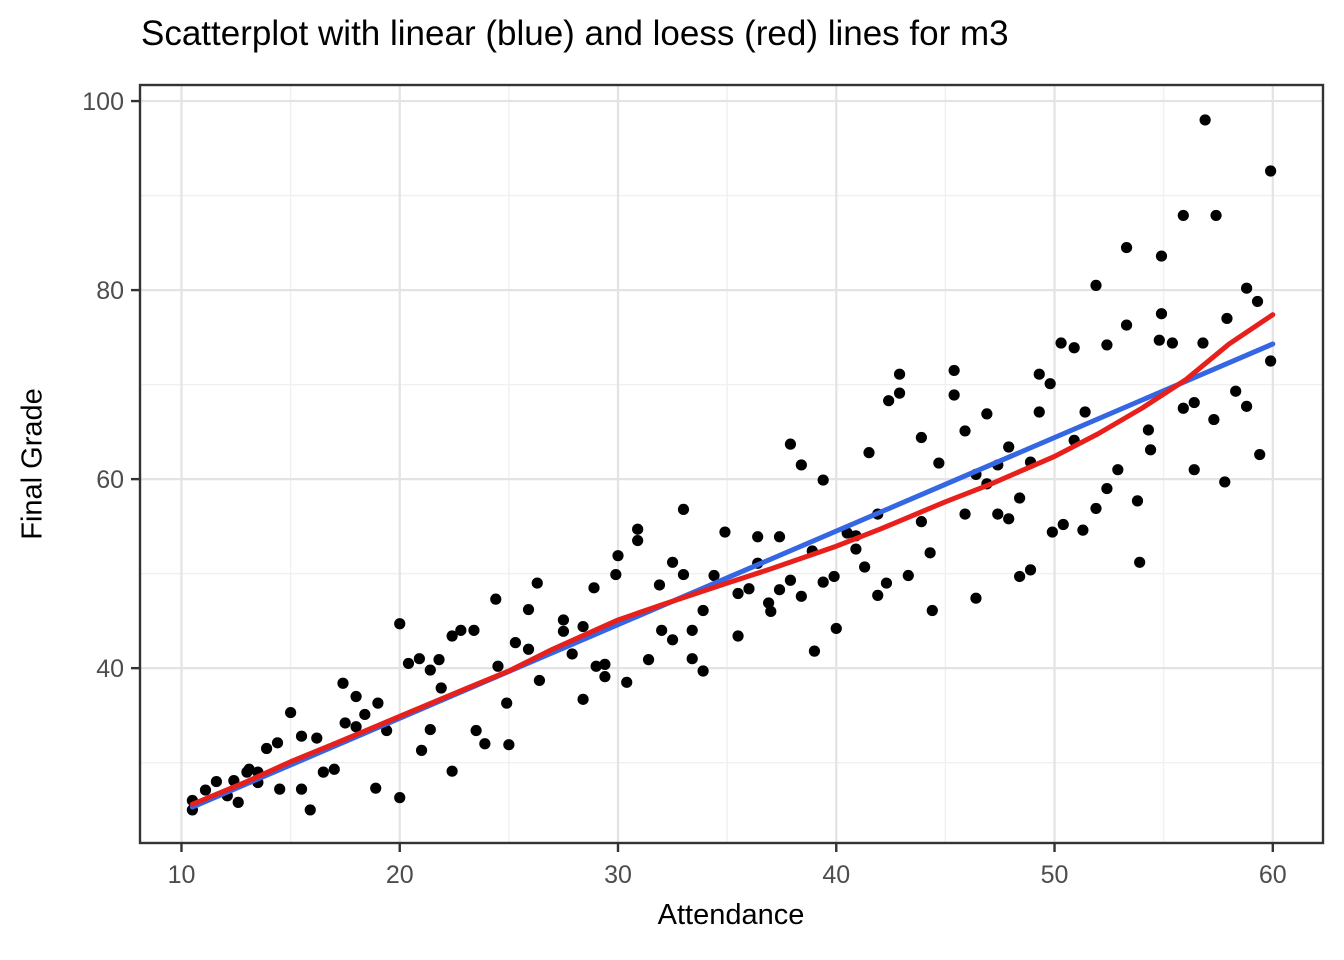  What do you see at coordinates (1055, 875) in the screenshot?
I see `x-tick-label: 50` at bounding box center [1055, 875].